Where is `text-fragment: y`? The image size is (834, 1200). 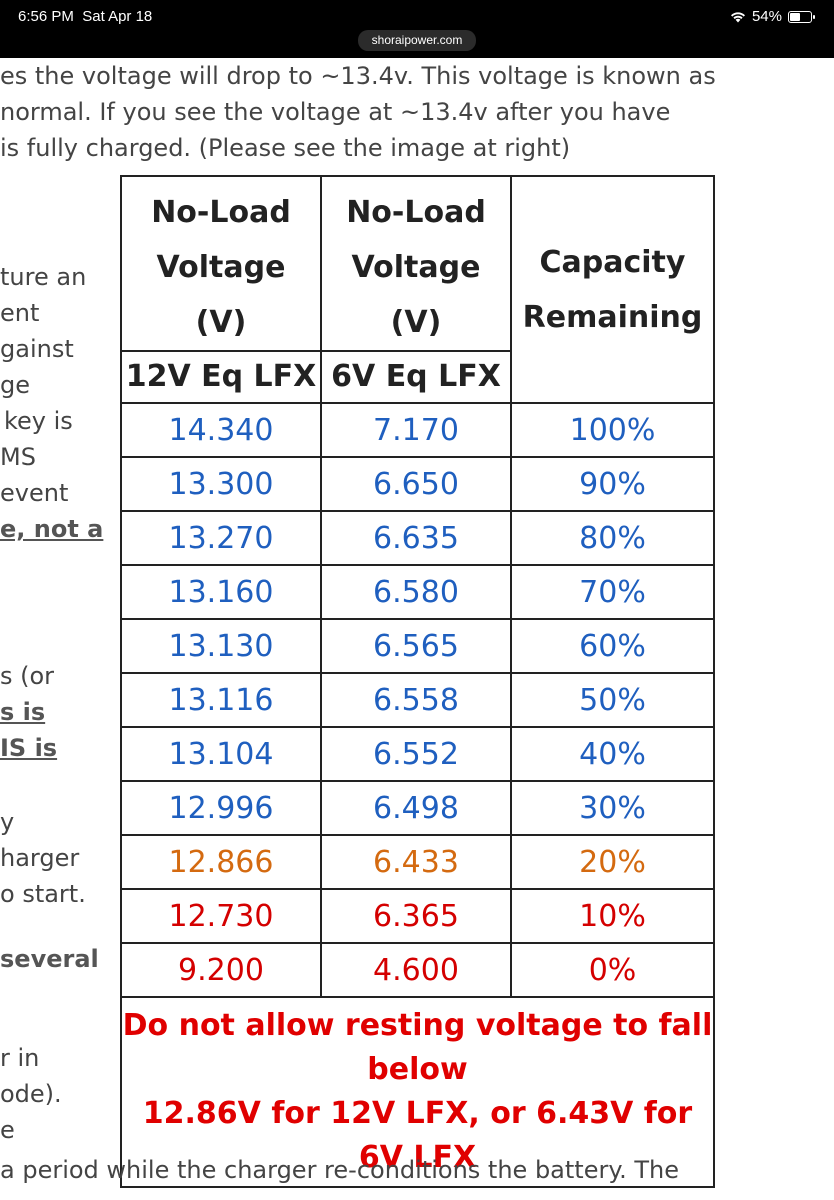
text-fragment: y is located at coordinates (7, 822).